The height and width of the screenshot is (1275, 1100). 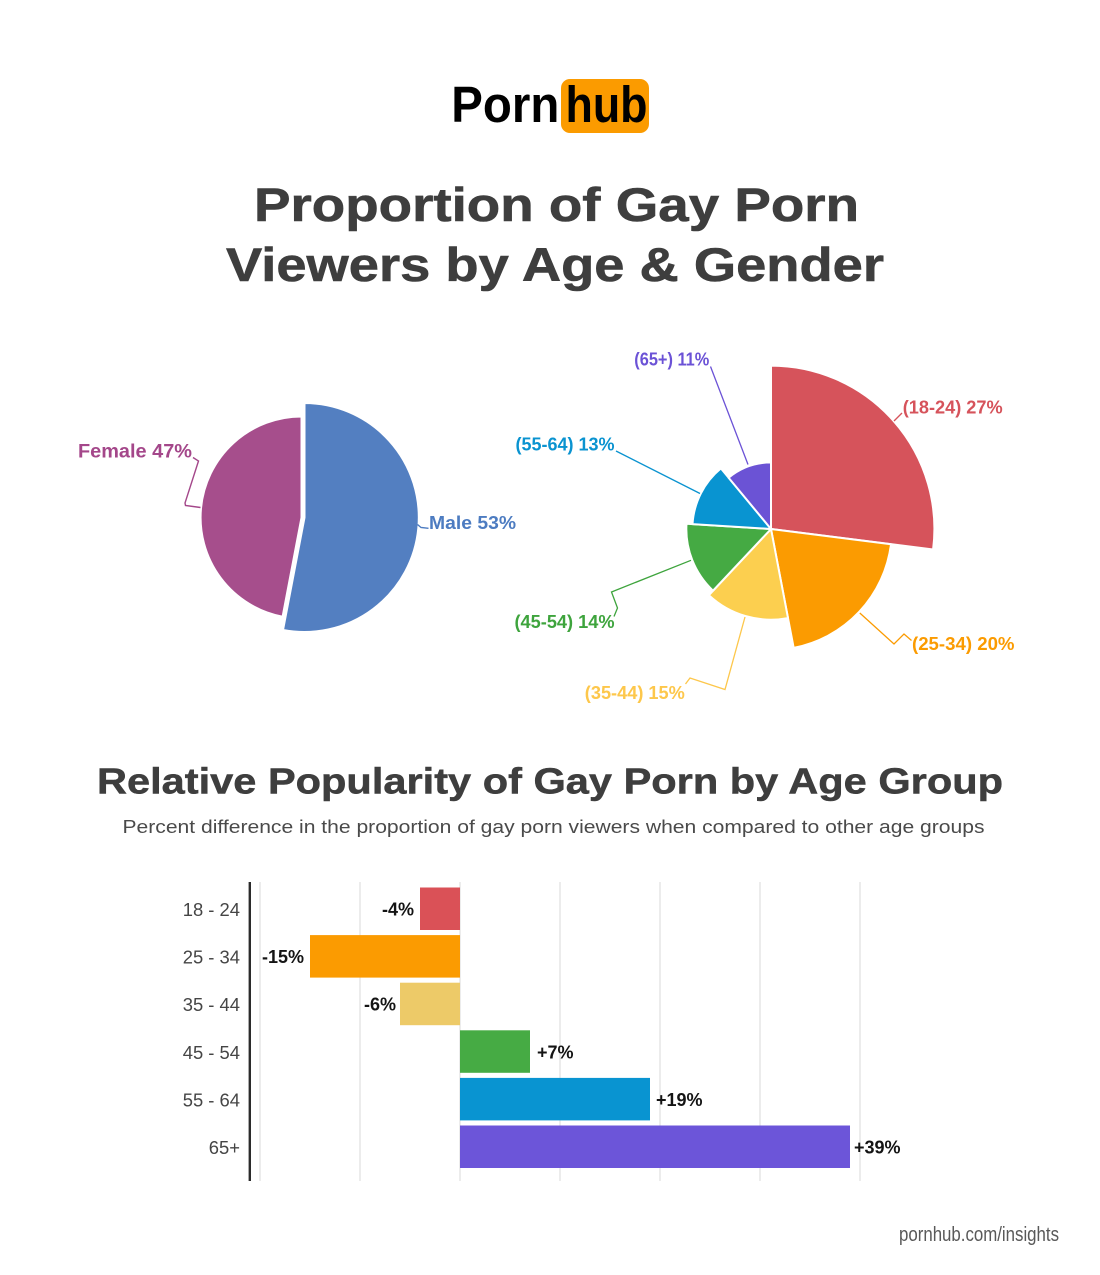 What do you see at coordinates (211, 1052) in the screenshot?
I see `svg-text: 45 - 54` at bounding box center [211, 1052].